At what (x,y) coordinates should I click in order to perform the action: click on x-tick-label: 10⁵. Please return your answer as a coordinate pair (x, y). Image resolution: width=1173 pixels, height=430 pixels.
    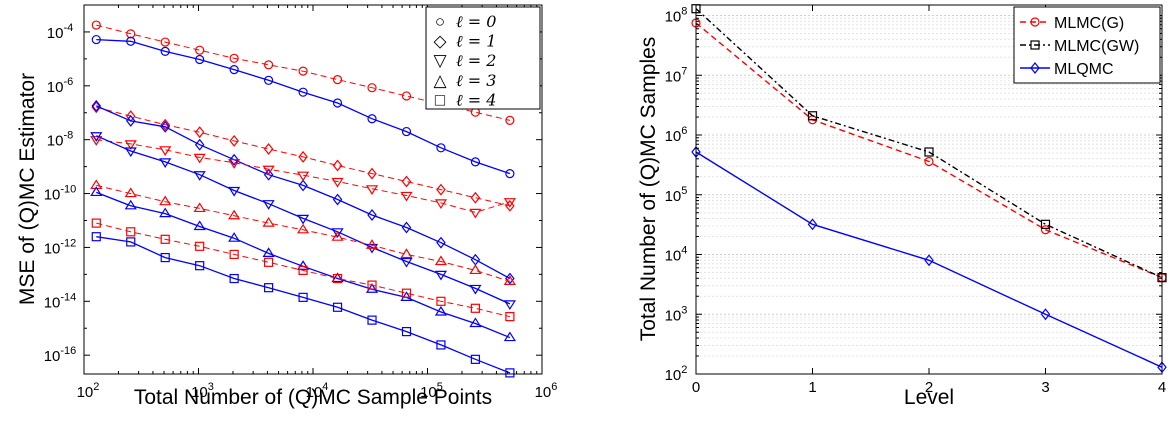
    Looking at the image, I should click on (431, 391).